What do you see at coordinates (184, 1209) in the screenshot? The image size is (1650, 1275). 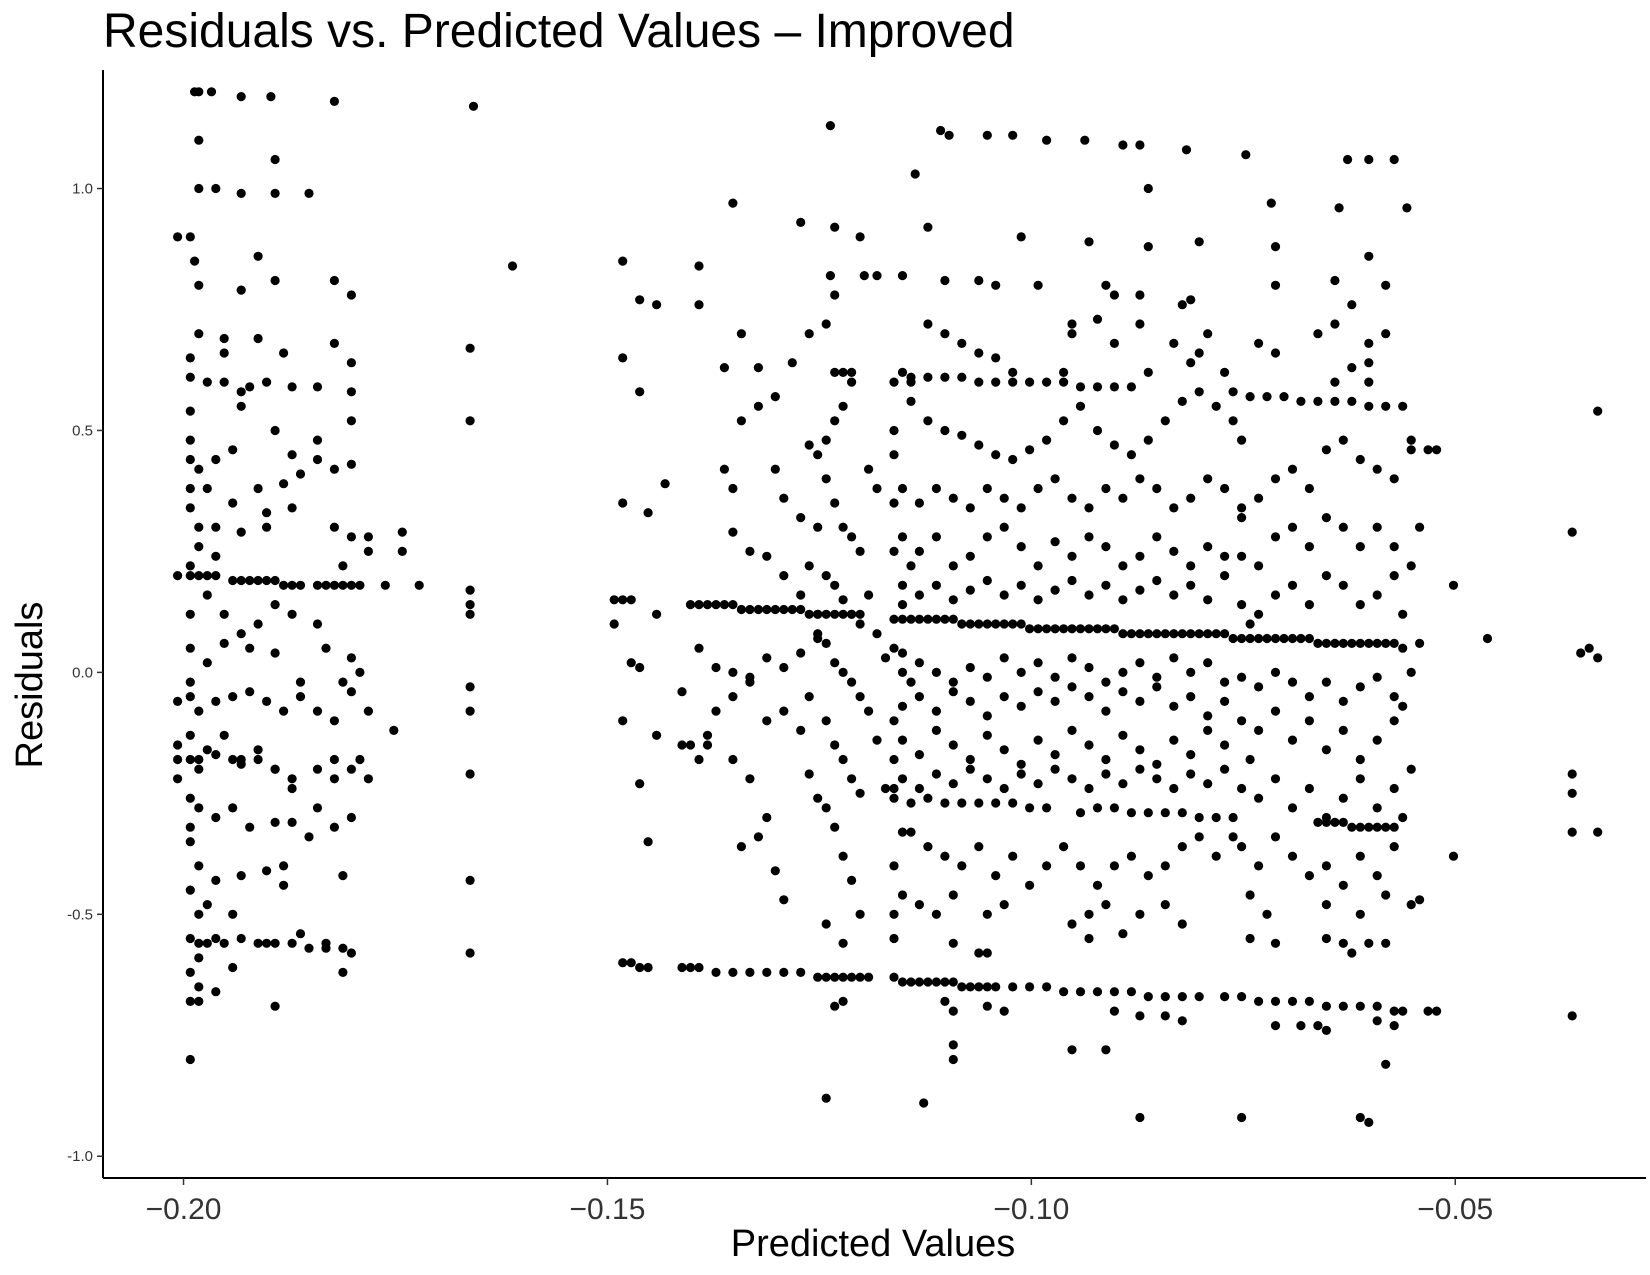 I see `x-tick-label: −0.20` at bounding box center [184, 1209].